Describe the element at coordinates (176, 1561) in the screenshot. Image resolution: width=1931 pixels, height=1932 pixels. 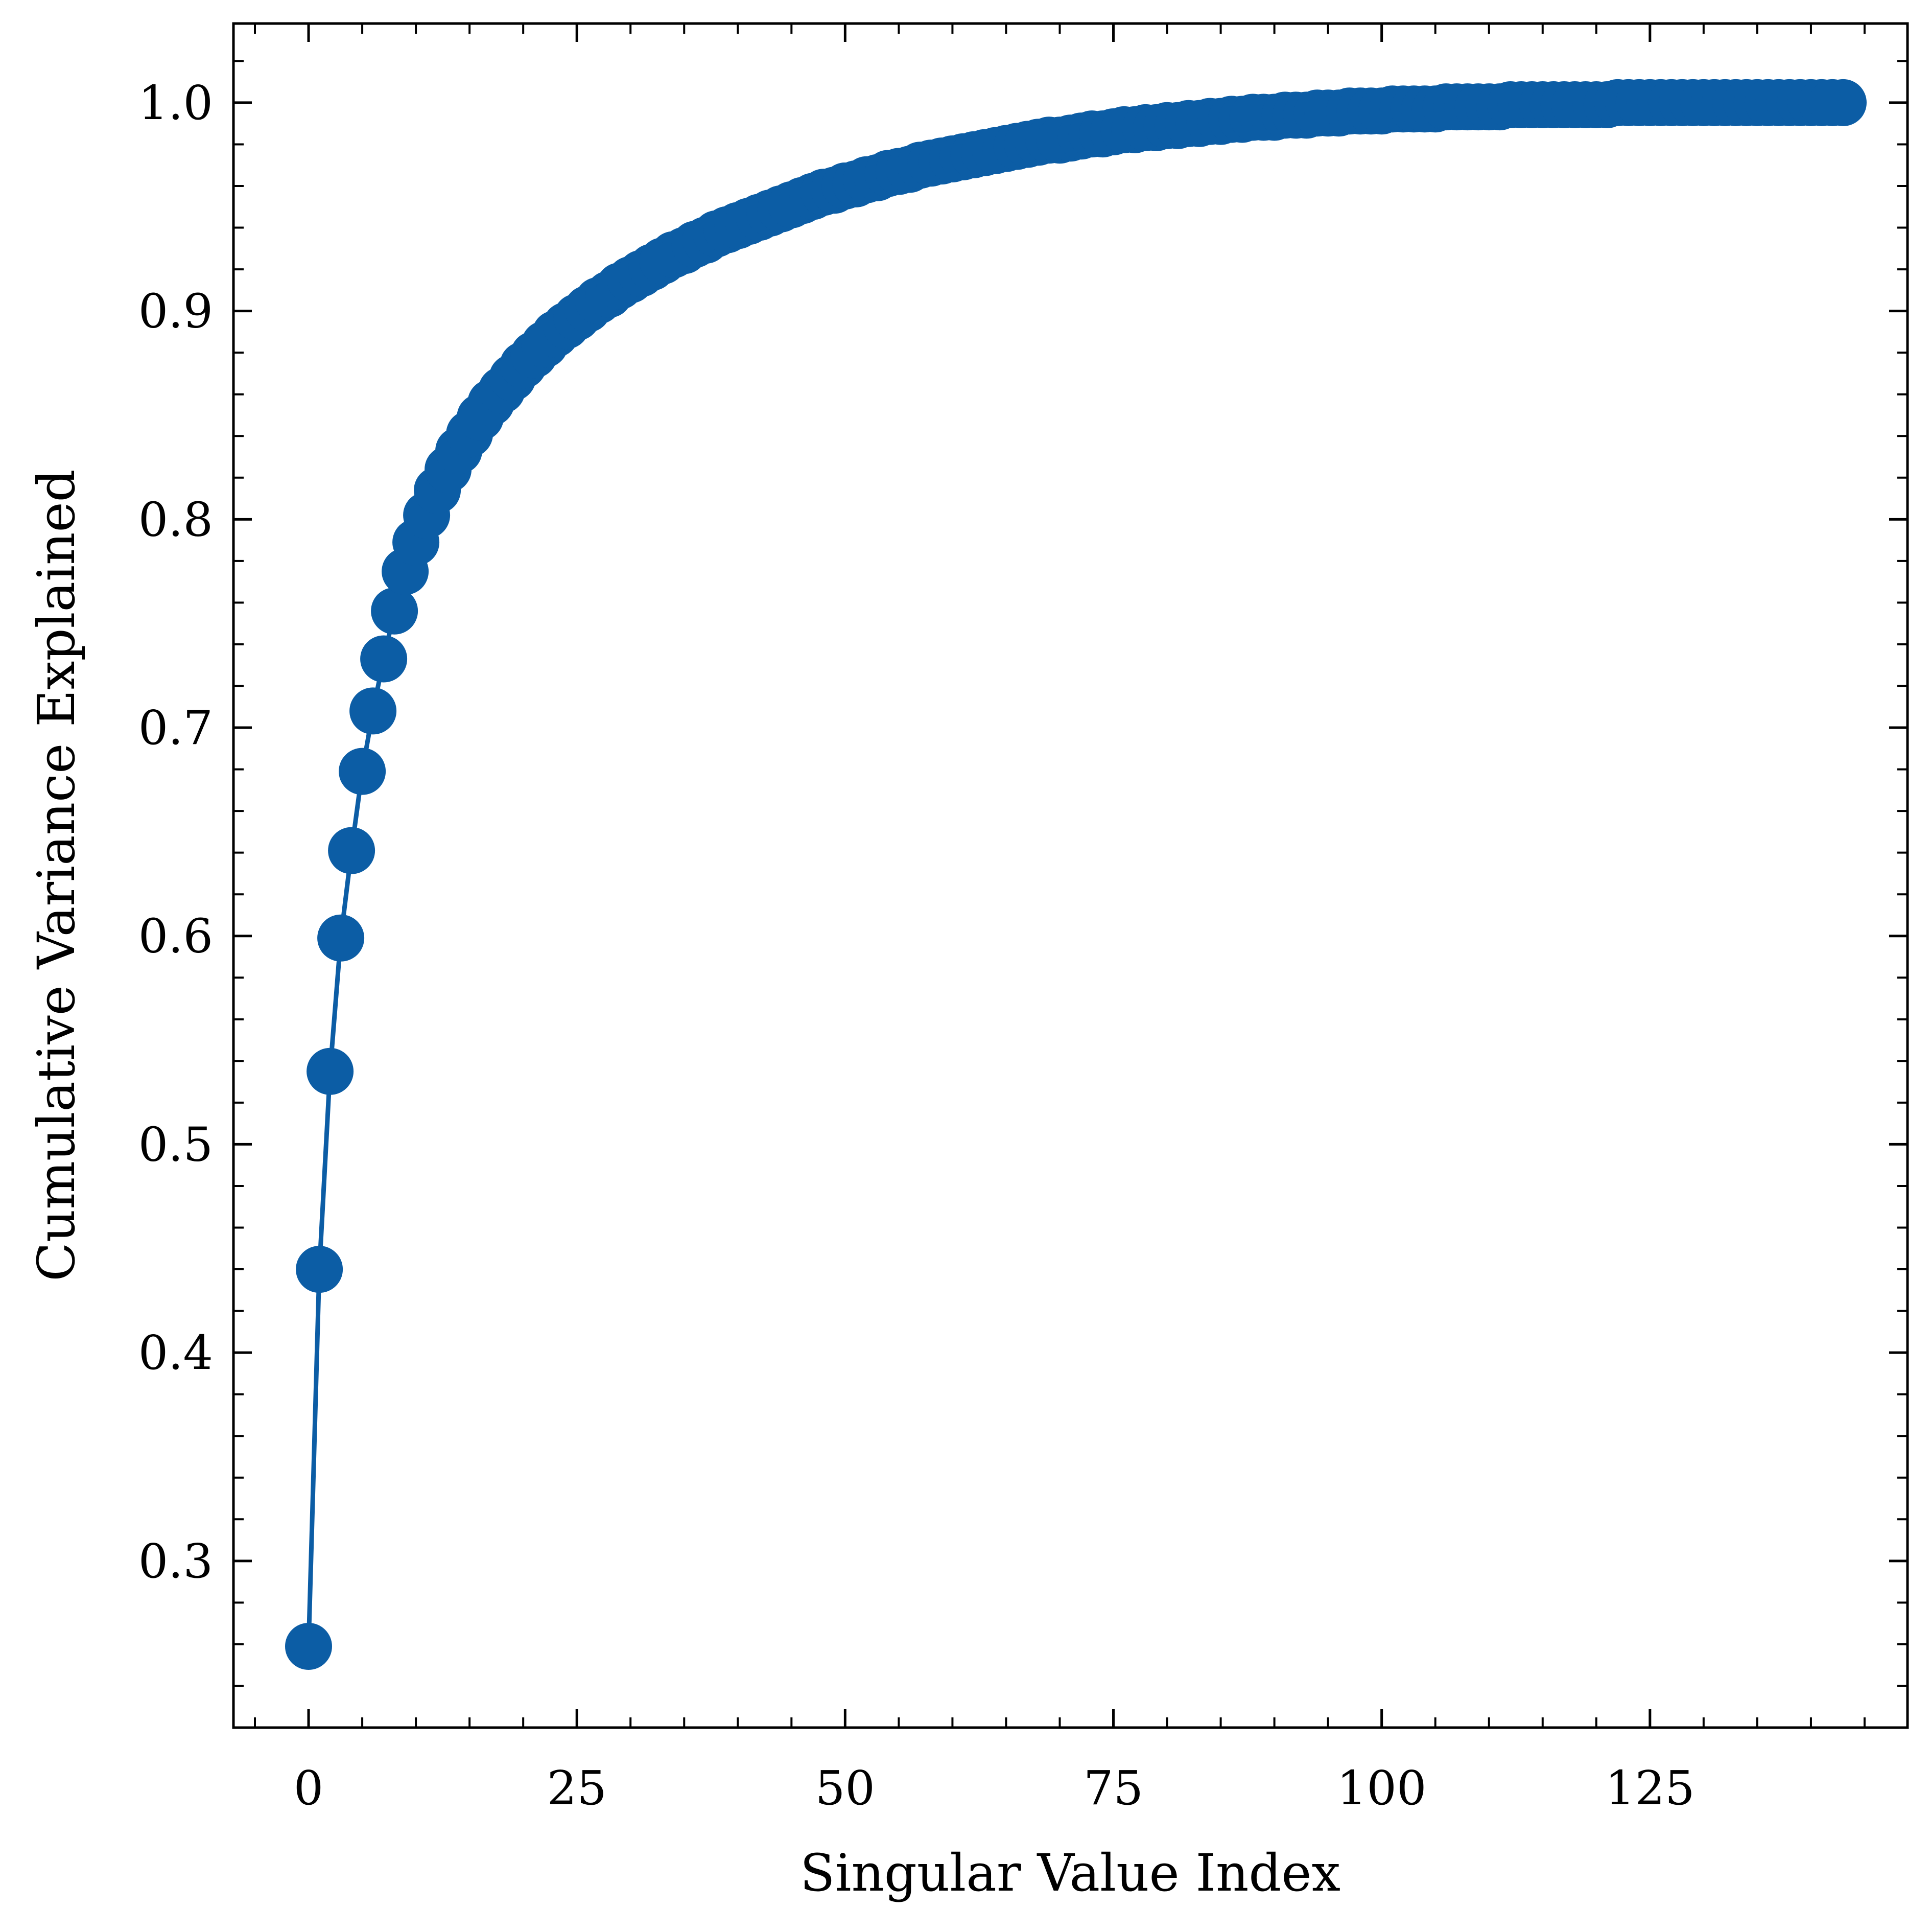
I see `y-tick-label: 0.3` at that location.